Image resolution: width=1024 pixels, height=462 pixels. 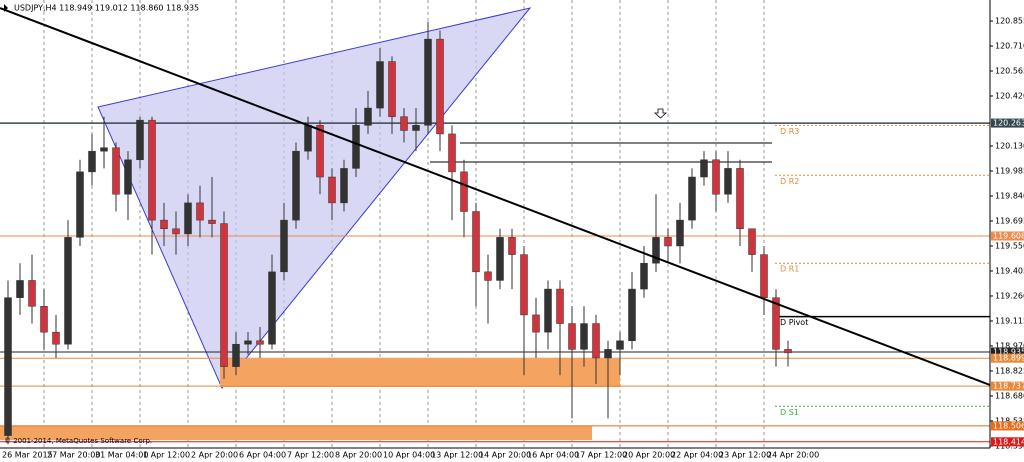 I want to click on y-tick-label: 120.420, so click(x=1009, y=96).